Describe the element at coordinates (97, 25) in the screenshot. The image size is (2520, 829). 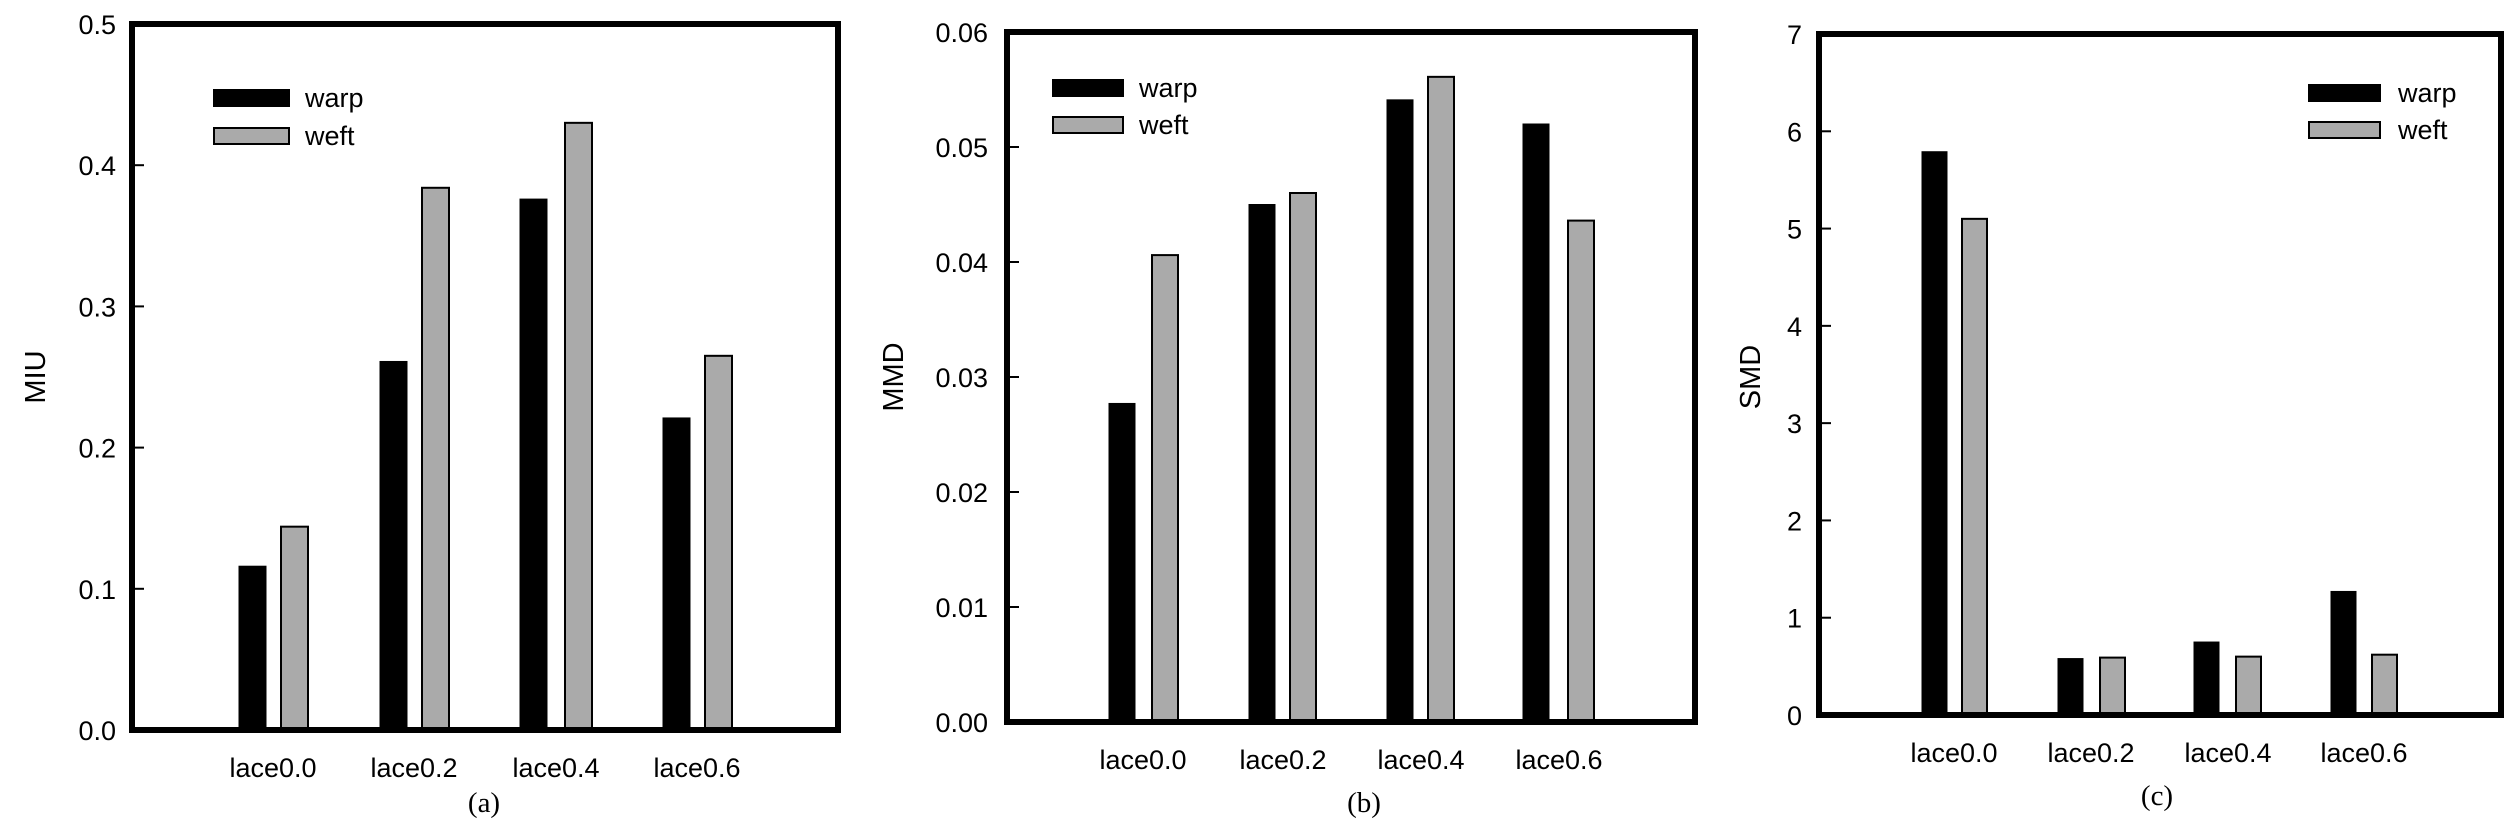
I see `y-tick-label: 0.5` at that location.